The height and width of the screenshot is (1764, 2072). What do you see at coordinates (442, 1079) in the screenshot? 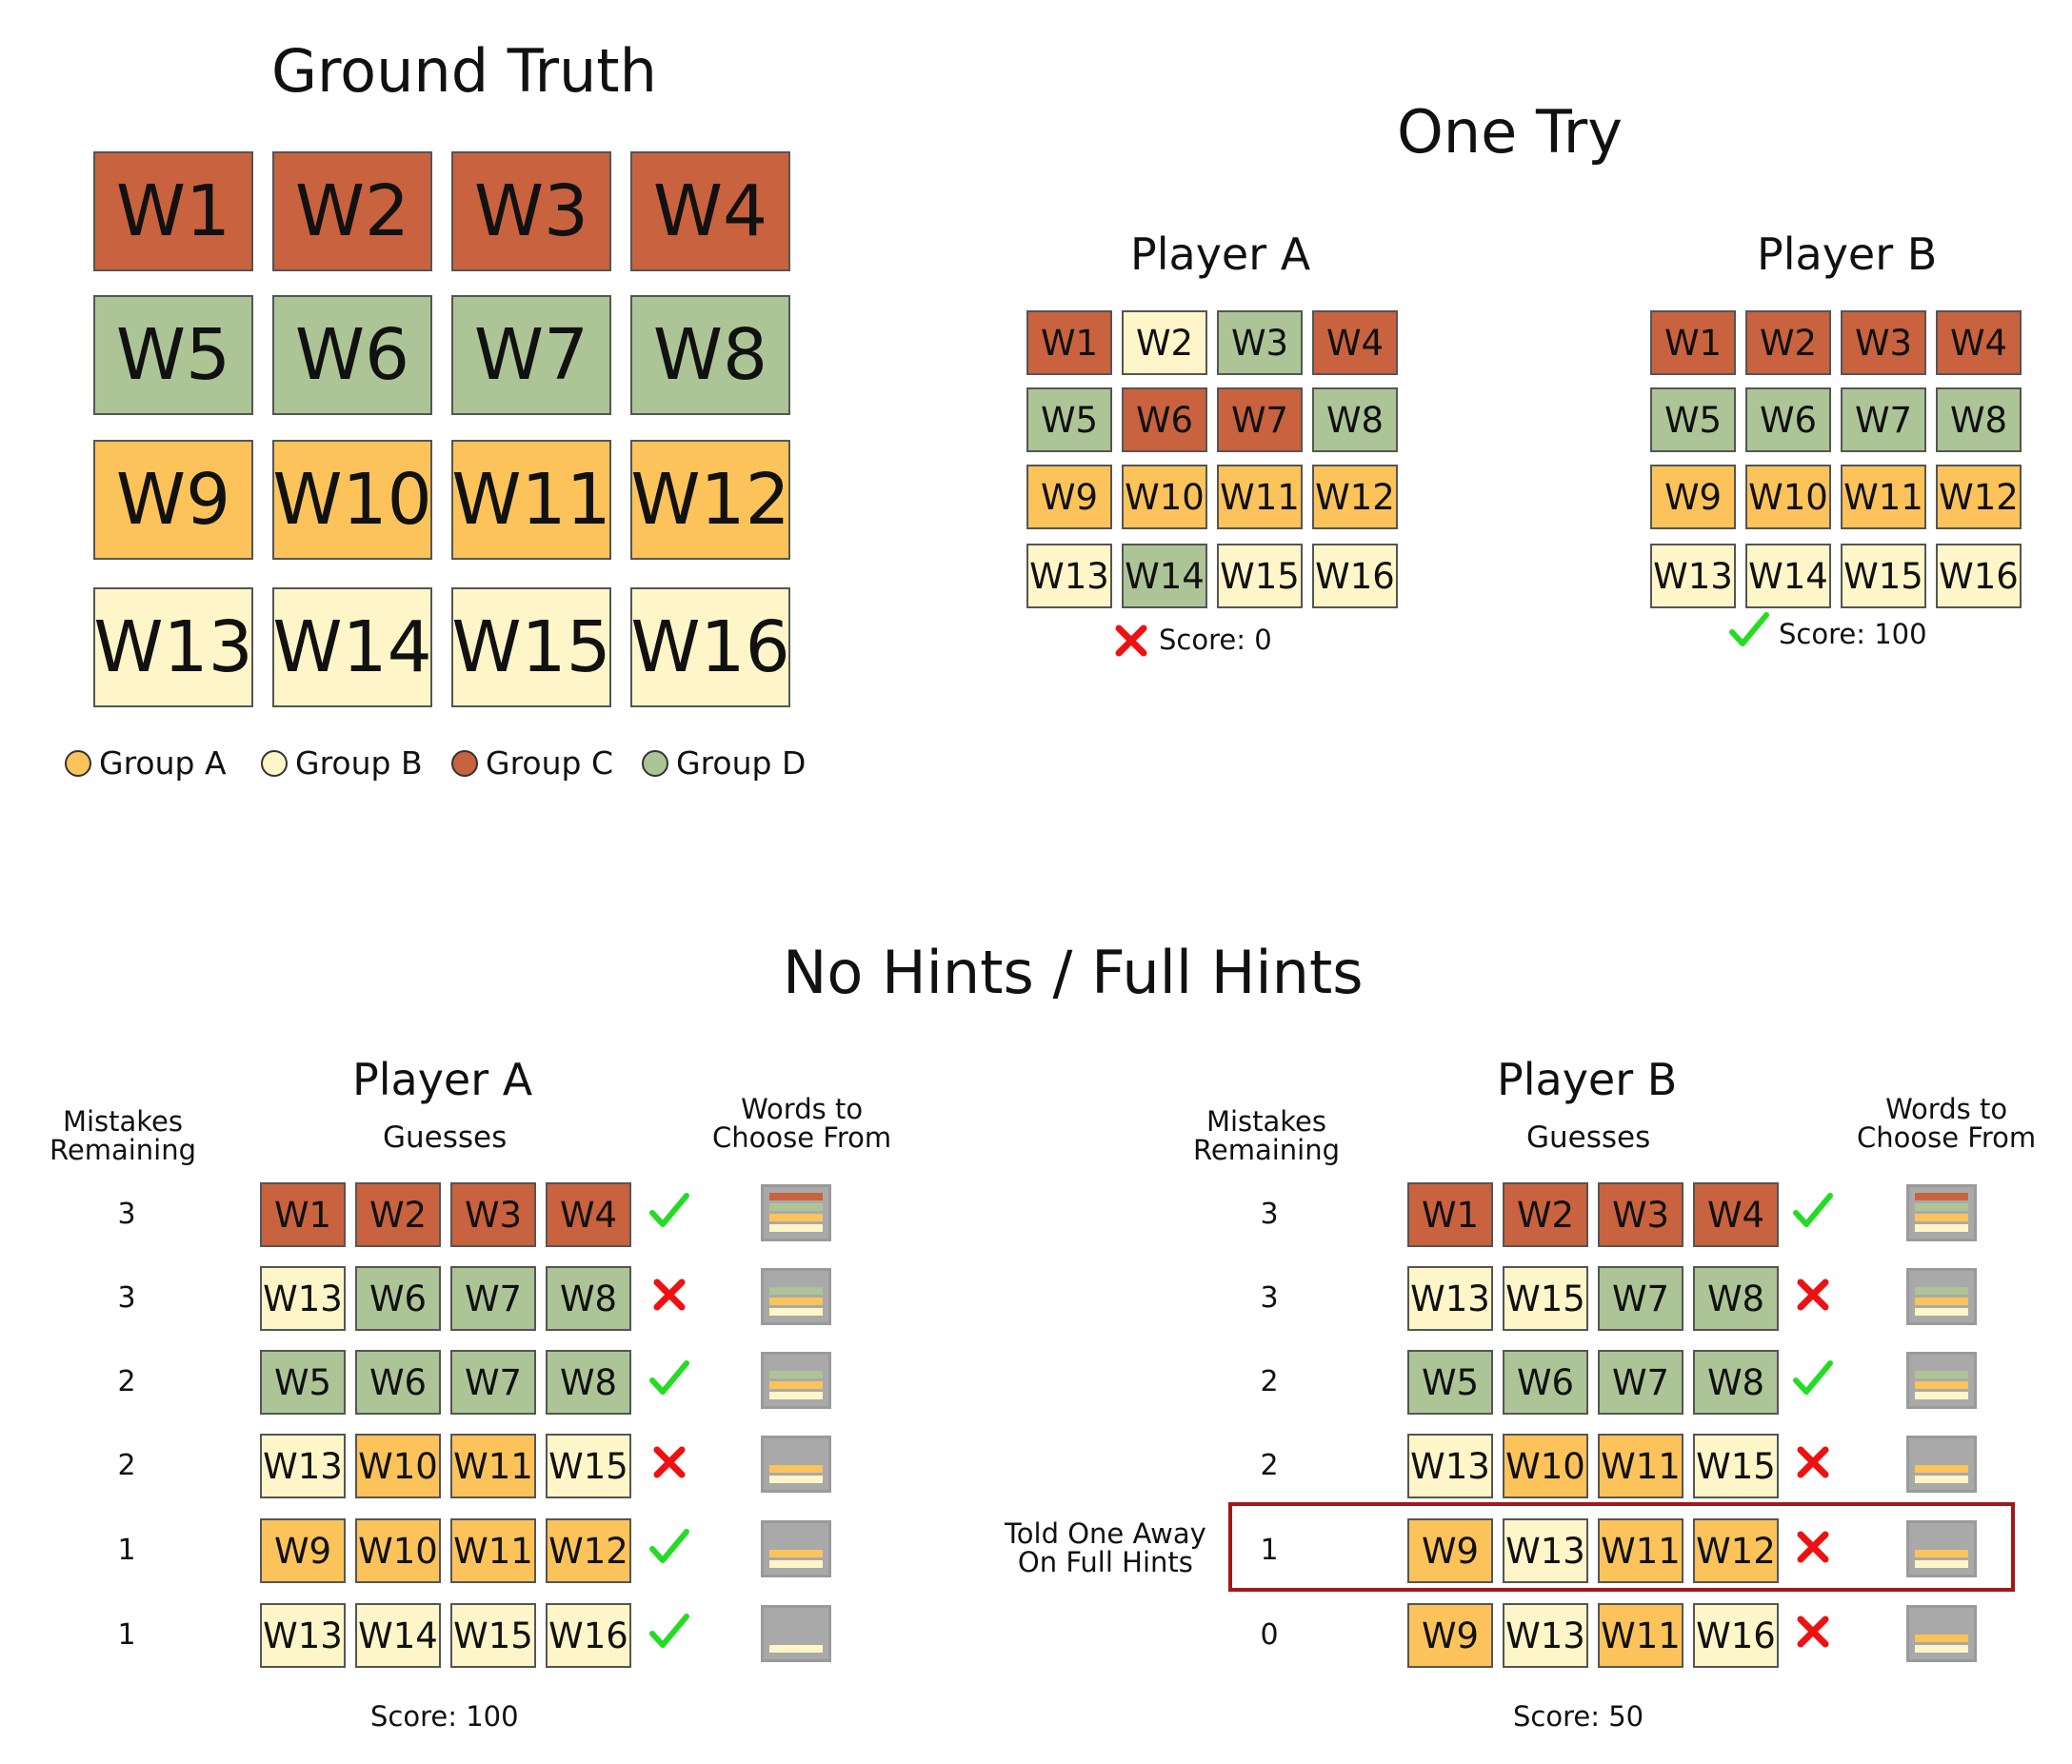
I see `hints-player-a-label: Player A` at bounding box center [442, 1079].